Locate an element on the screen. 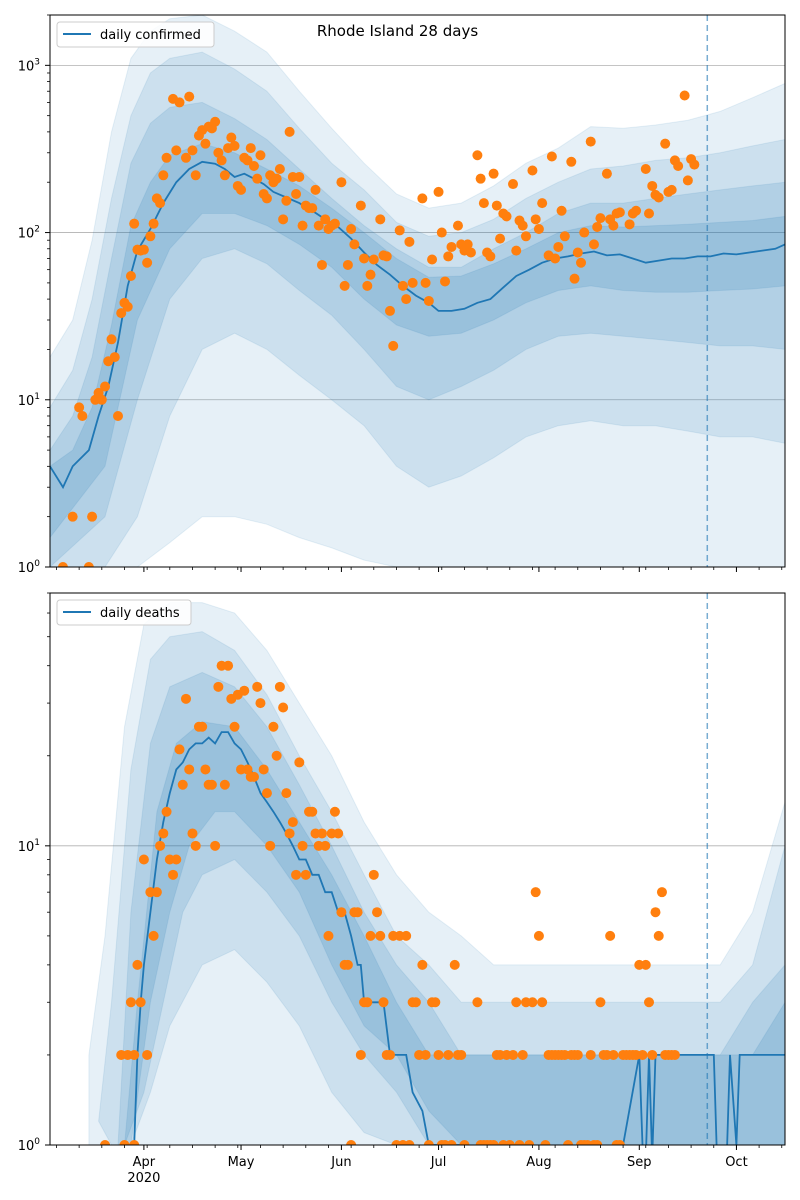  legend-label: daily deaths is located at coordinates (140, 613).